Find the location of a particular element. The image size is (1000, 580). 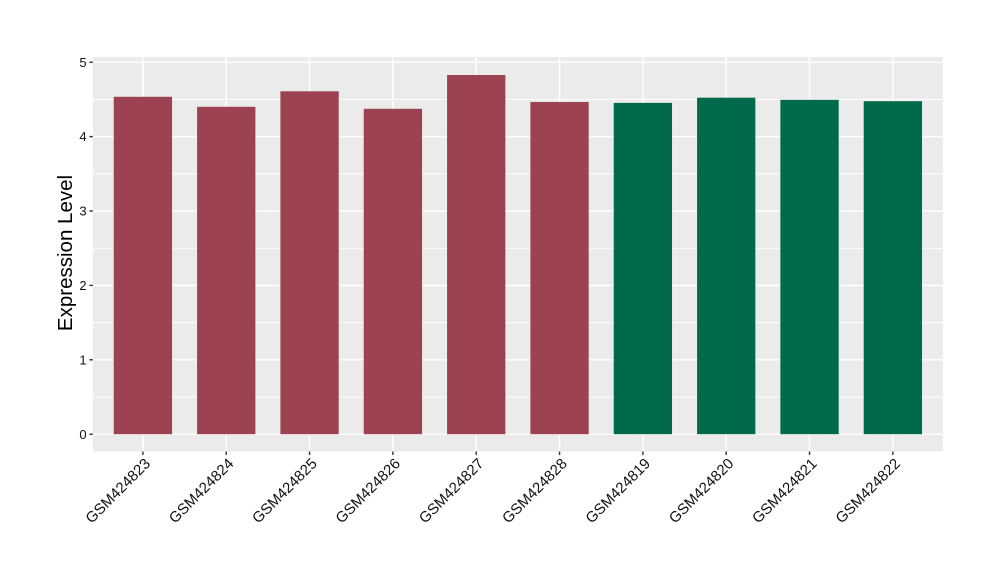

svg-text: GSM424819 is located at coordinates (618, 491).